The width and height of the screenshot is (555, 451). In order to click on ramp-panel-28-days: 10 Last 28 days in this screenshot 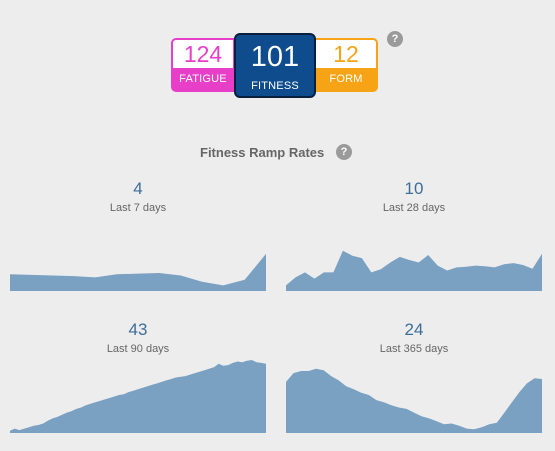, I will do `click(414, 235)`.